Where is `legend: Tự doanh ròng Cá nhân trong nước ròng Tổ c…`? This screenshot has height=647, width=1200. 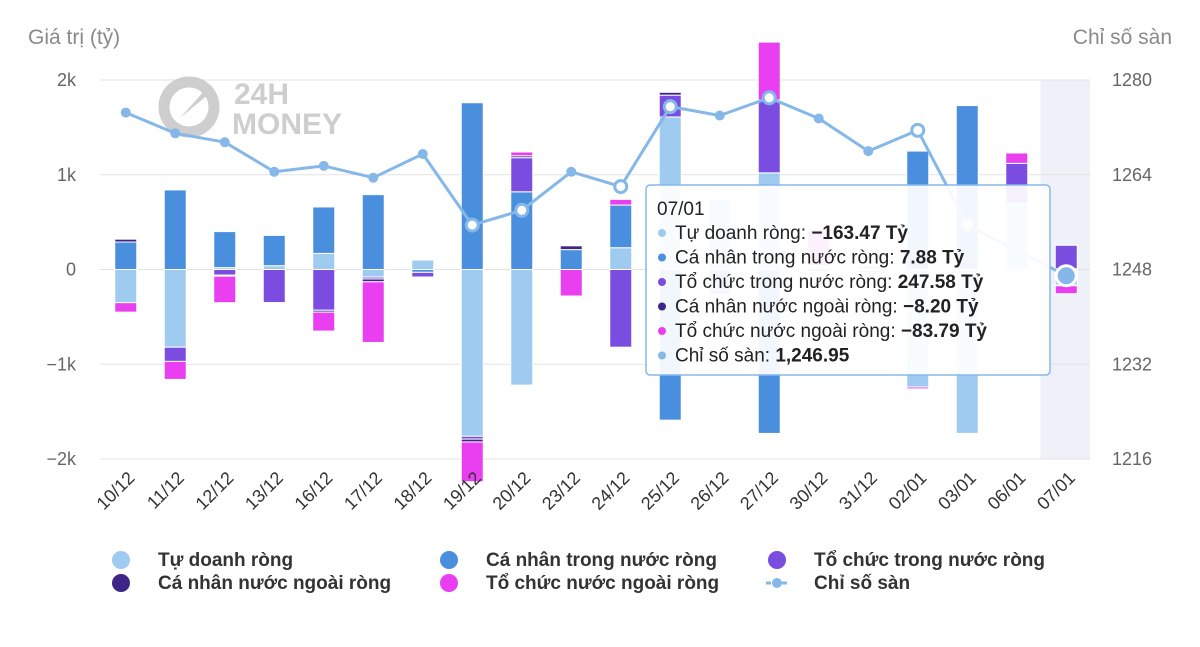
legend: Tự doanh ròng Cá nhân trong nước ròng Tổ c… is located at coordinates (578, 572).